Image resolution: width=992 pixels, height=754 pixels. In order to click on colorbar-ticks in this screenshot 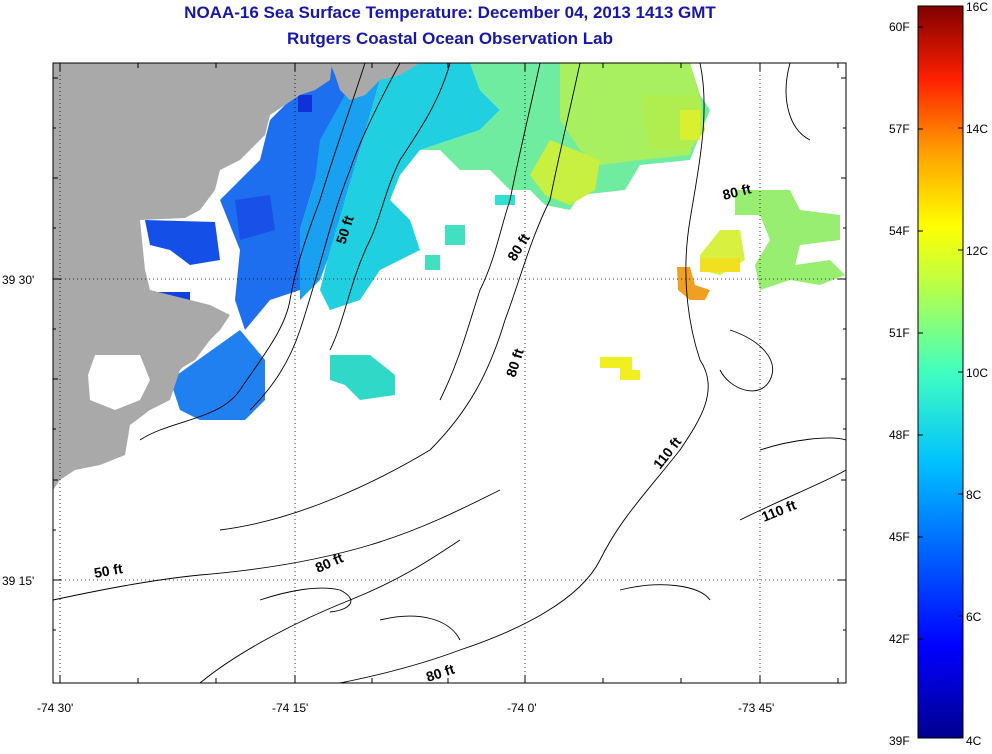, I will do `click(940, 333)`.